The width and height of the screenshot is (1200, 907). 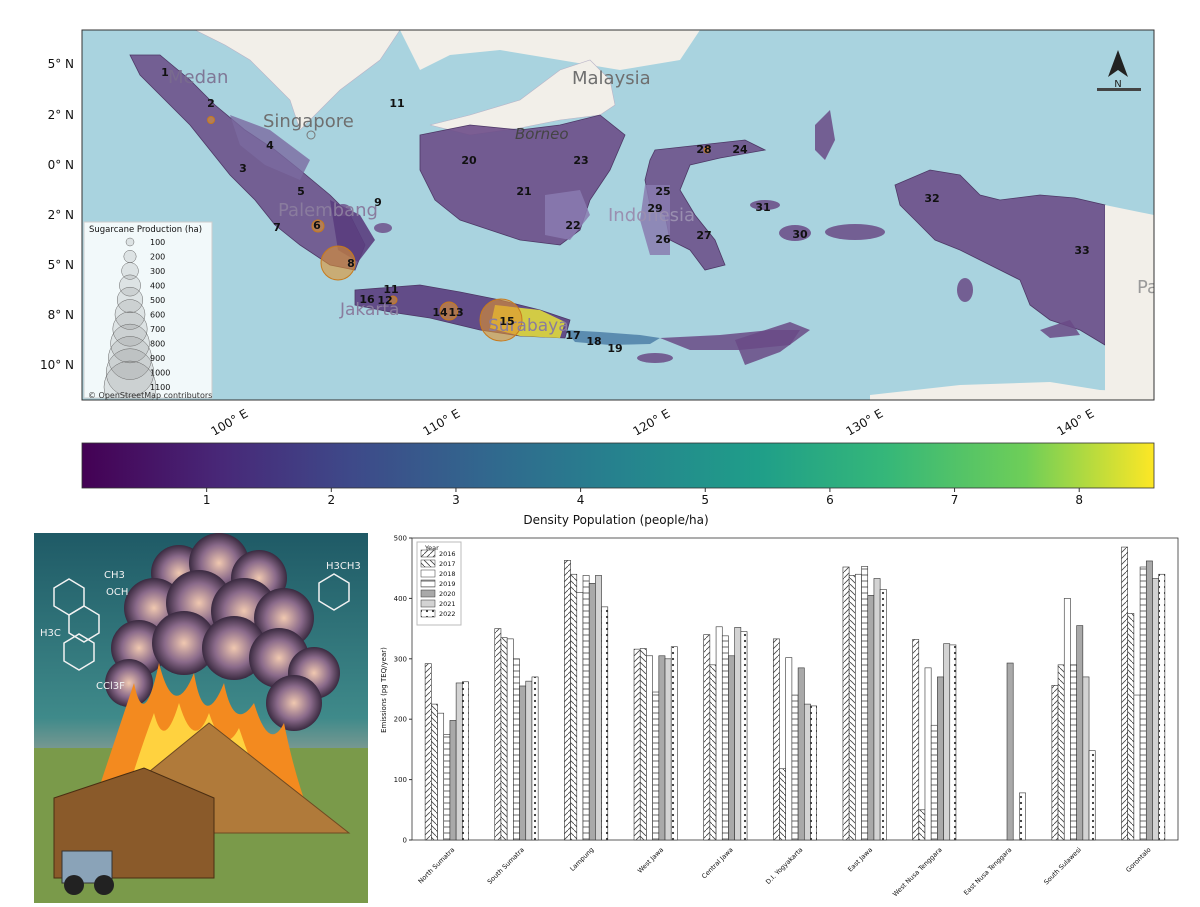 I want to click on province-number: 7, so click(x=277, y=227).